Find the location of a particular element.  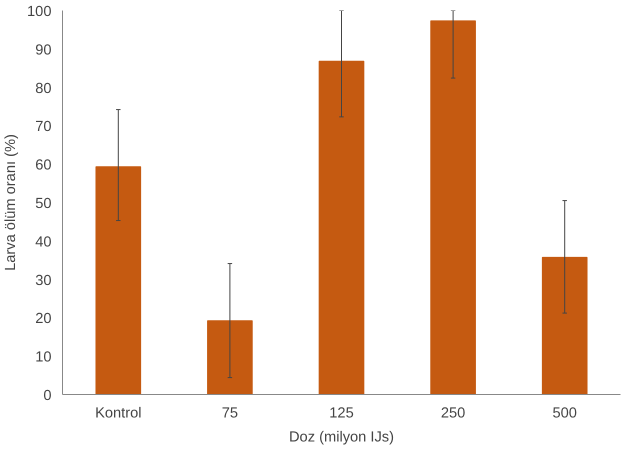

x-tick-label: 75 is located at coordinates (230, 414).